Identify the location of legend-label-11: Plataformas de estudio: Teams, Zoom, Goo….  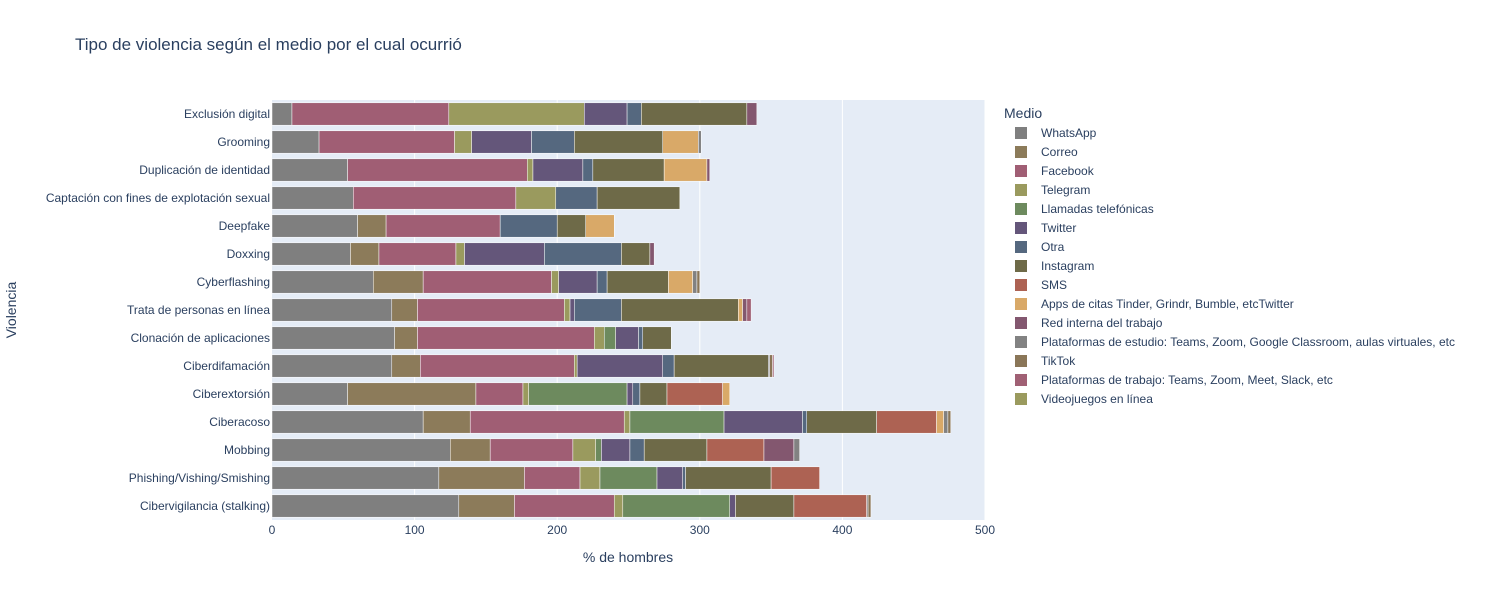
(1248, 342).